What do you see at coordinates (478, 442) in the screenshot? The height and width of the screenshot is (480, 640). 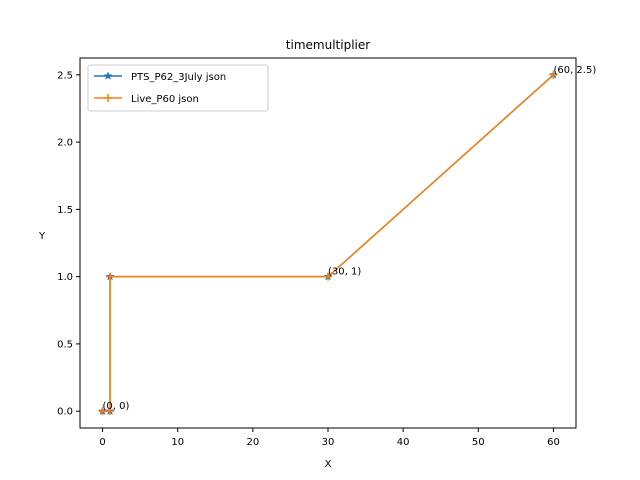 I see `x-tick-label: 50` at bounding box center [478, 442].